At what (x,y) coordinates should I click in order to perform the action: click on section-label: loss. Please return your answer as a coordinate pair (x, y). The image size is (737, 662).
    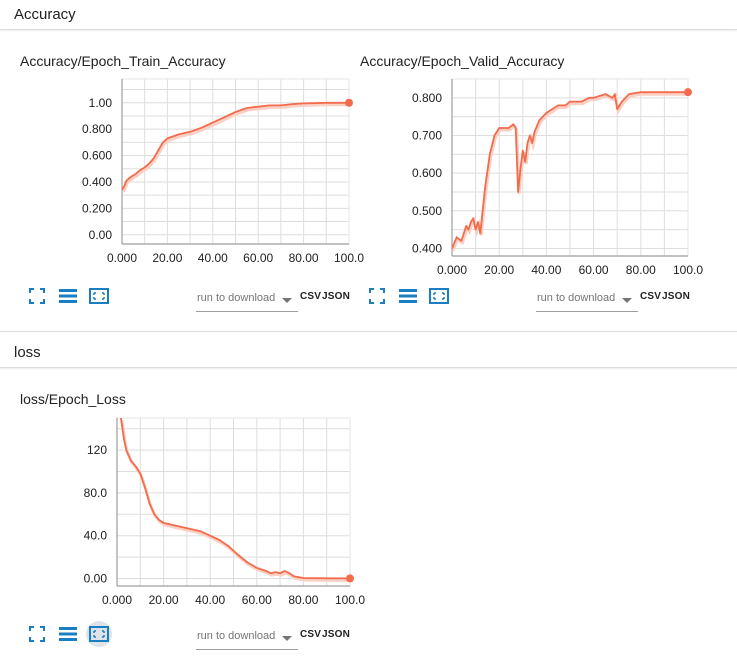
    Looking at the image, I should click on (27, 352).